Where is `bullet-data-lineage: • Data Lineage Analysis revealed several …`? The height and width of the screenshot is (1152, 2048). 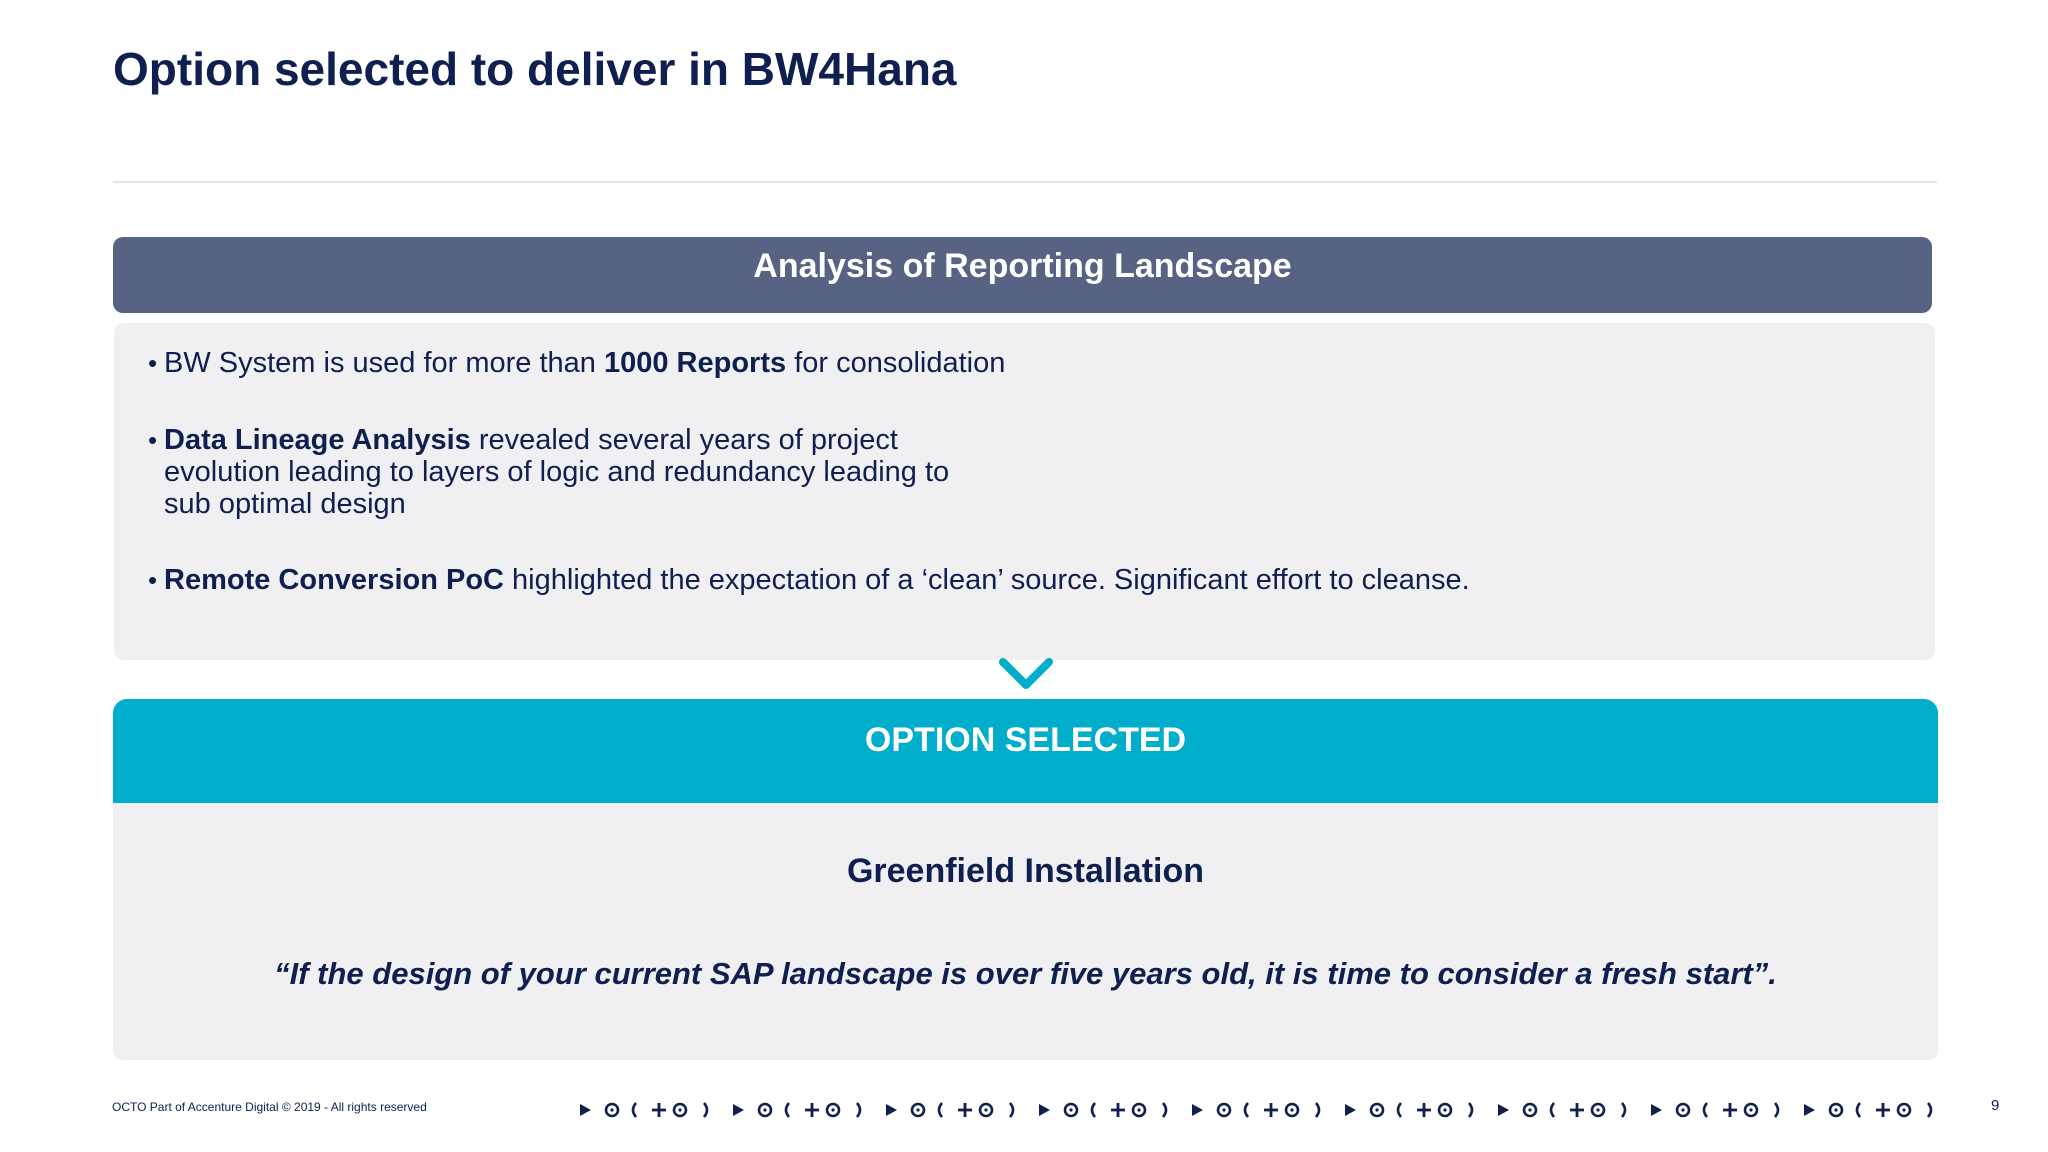 bullet-data-lineage: • Data Lineage Analysis revealed several … is located at coordinates (571, 472).